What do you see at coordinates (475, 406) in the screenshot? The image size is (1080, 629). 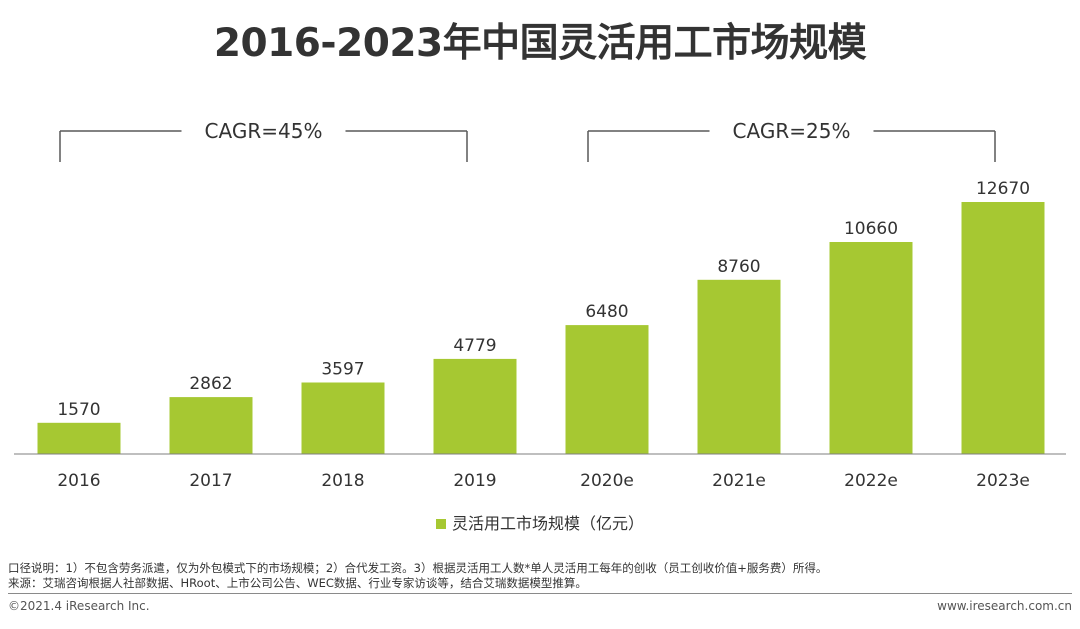 I see `bar-2019` at bounding box center [475, 406].